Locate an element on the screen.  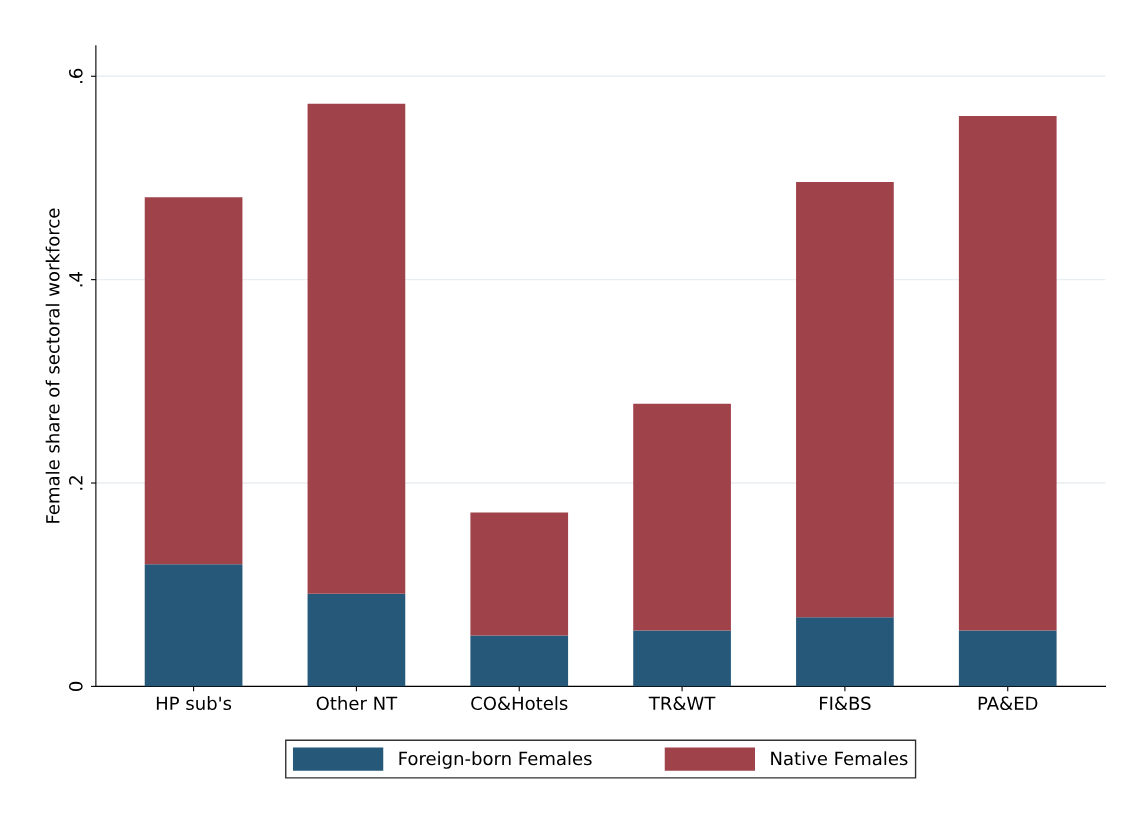
y-tick-label: .2 is located at coordinates (76, 483).